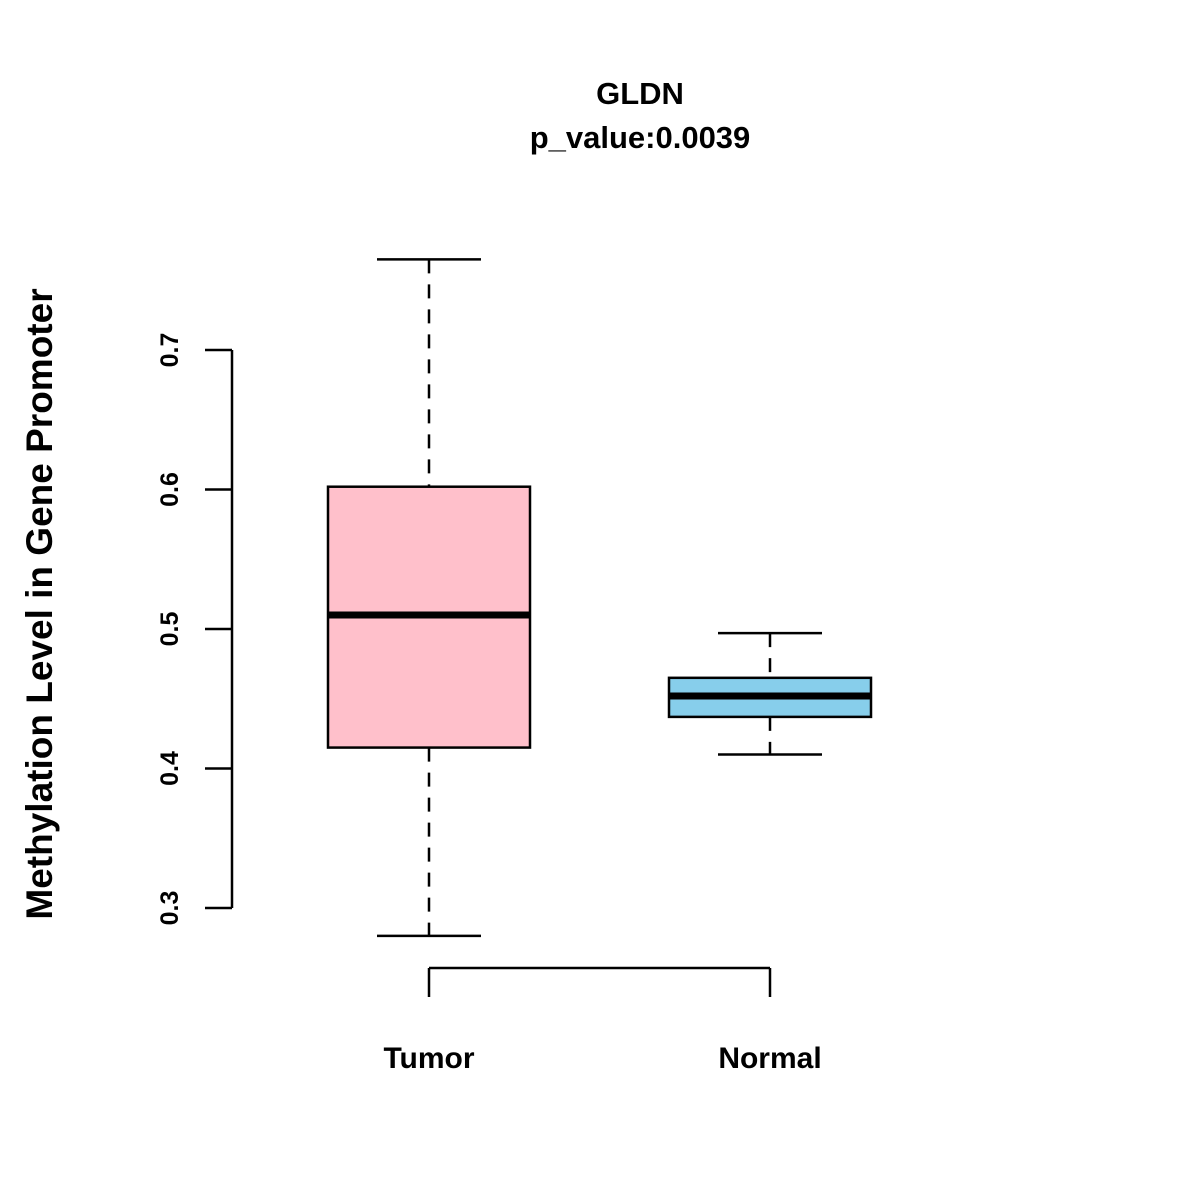 The image size is (1200, 1200). Describe the element at coordinates (428, 1058) in the screenshot. I see `x-category-label: Tumor` at that location.